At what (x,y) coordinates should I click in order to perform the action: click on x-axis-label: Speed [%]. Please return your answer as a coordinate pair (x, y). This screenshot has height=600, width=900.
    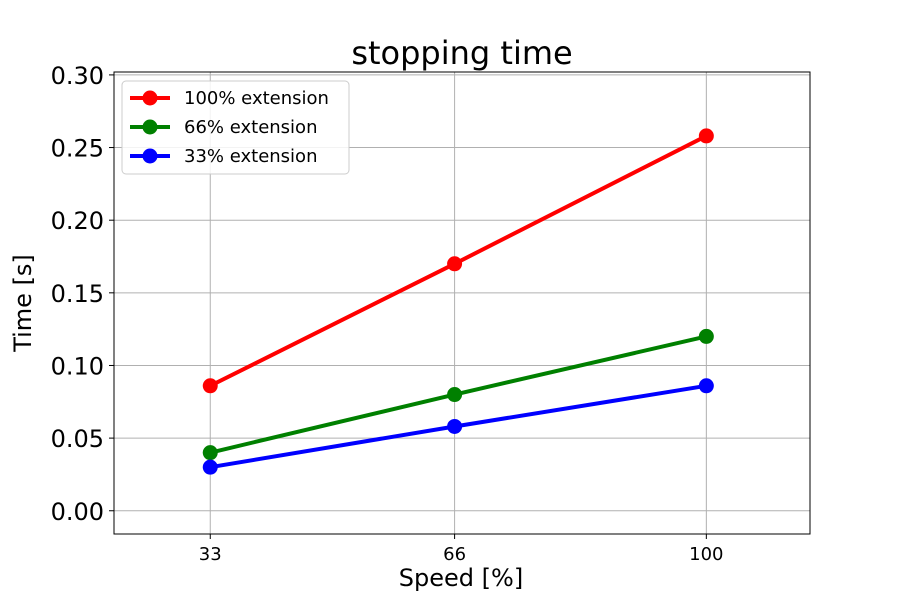
    Looking at the image, I should click on (461, 578).